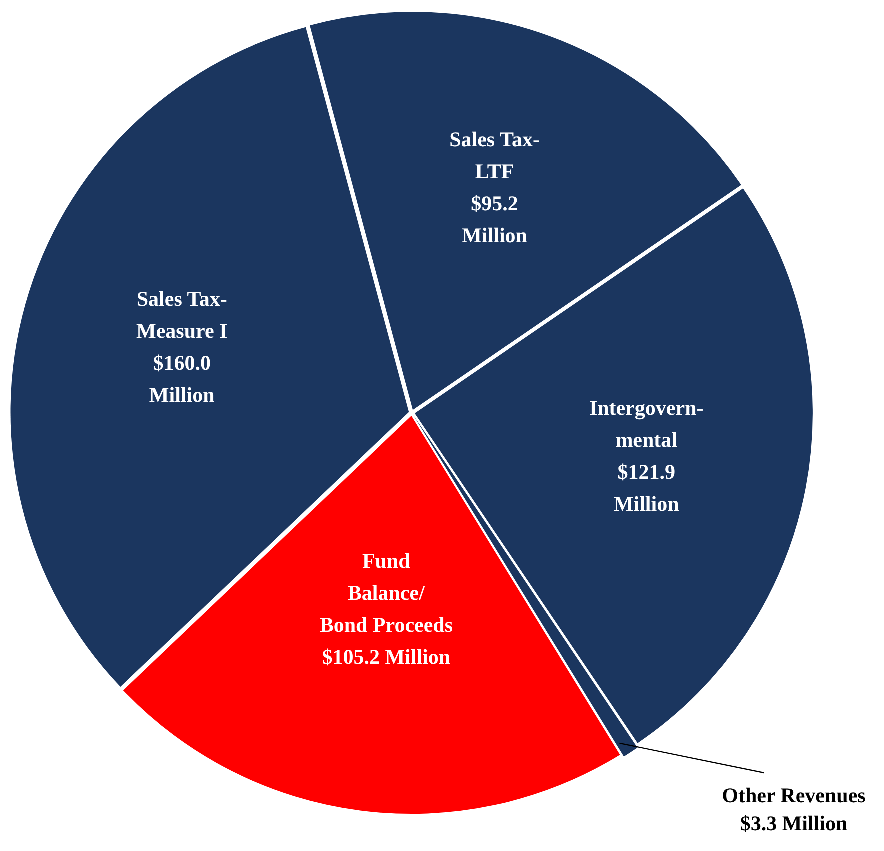 This screenshot has width=884, height=851. Describe the element at coordinates (182, 378) in the screenshot. I see `data-label: $160.0 Million` at that location.